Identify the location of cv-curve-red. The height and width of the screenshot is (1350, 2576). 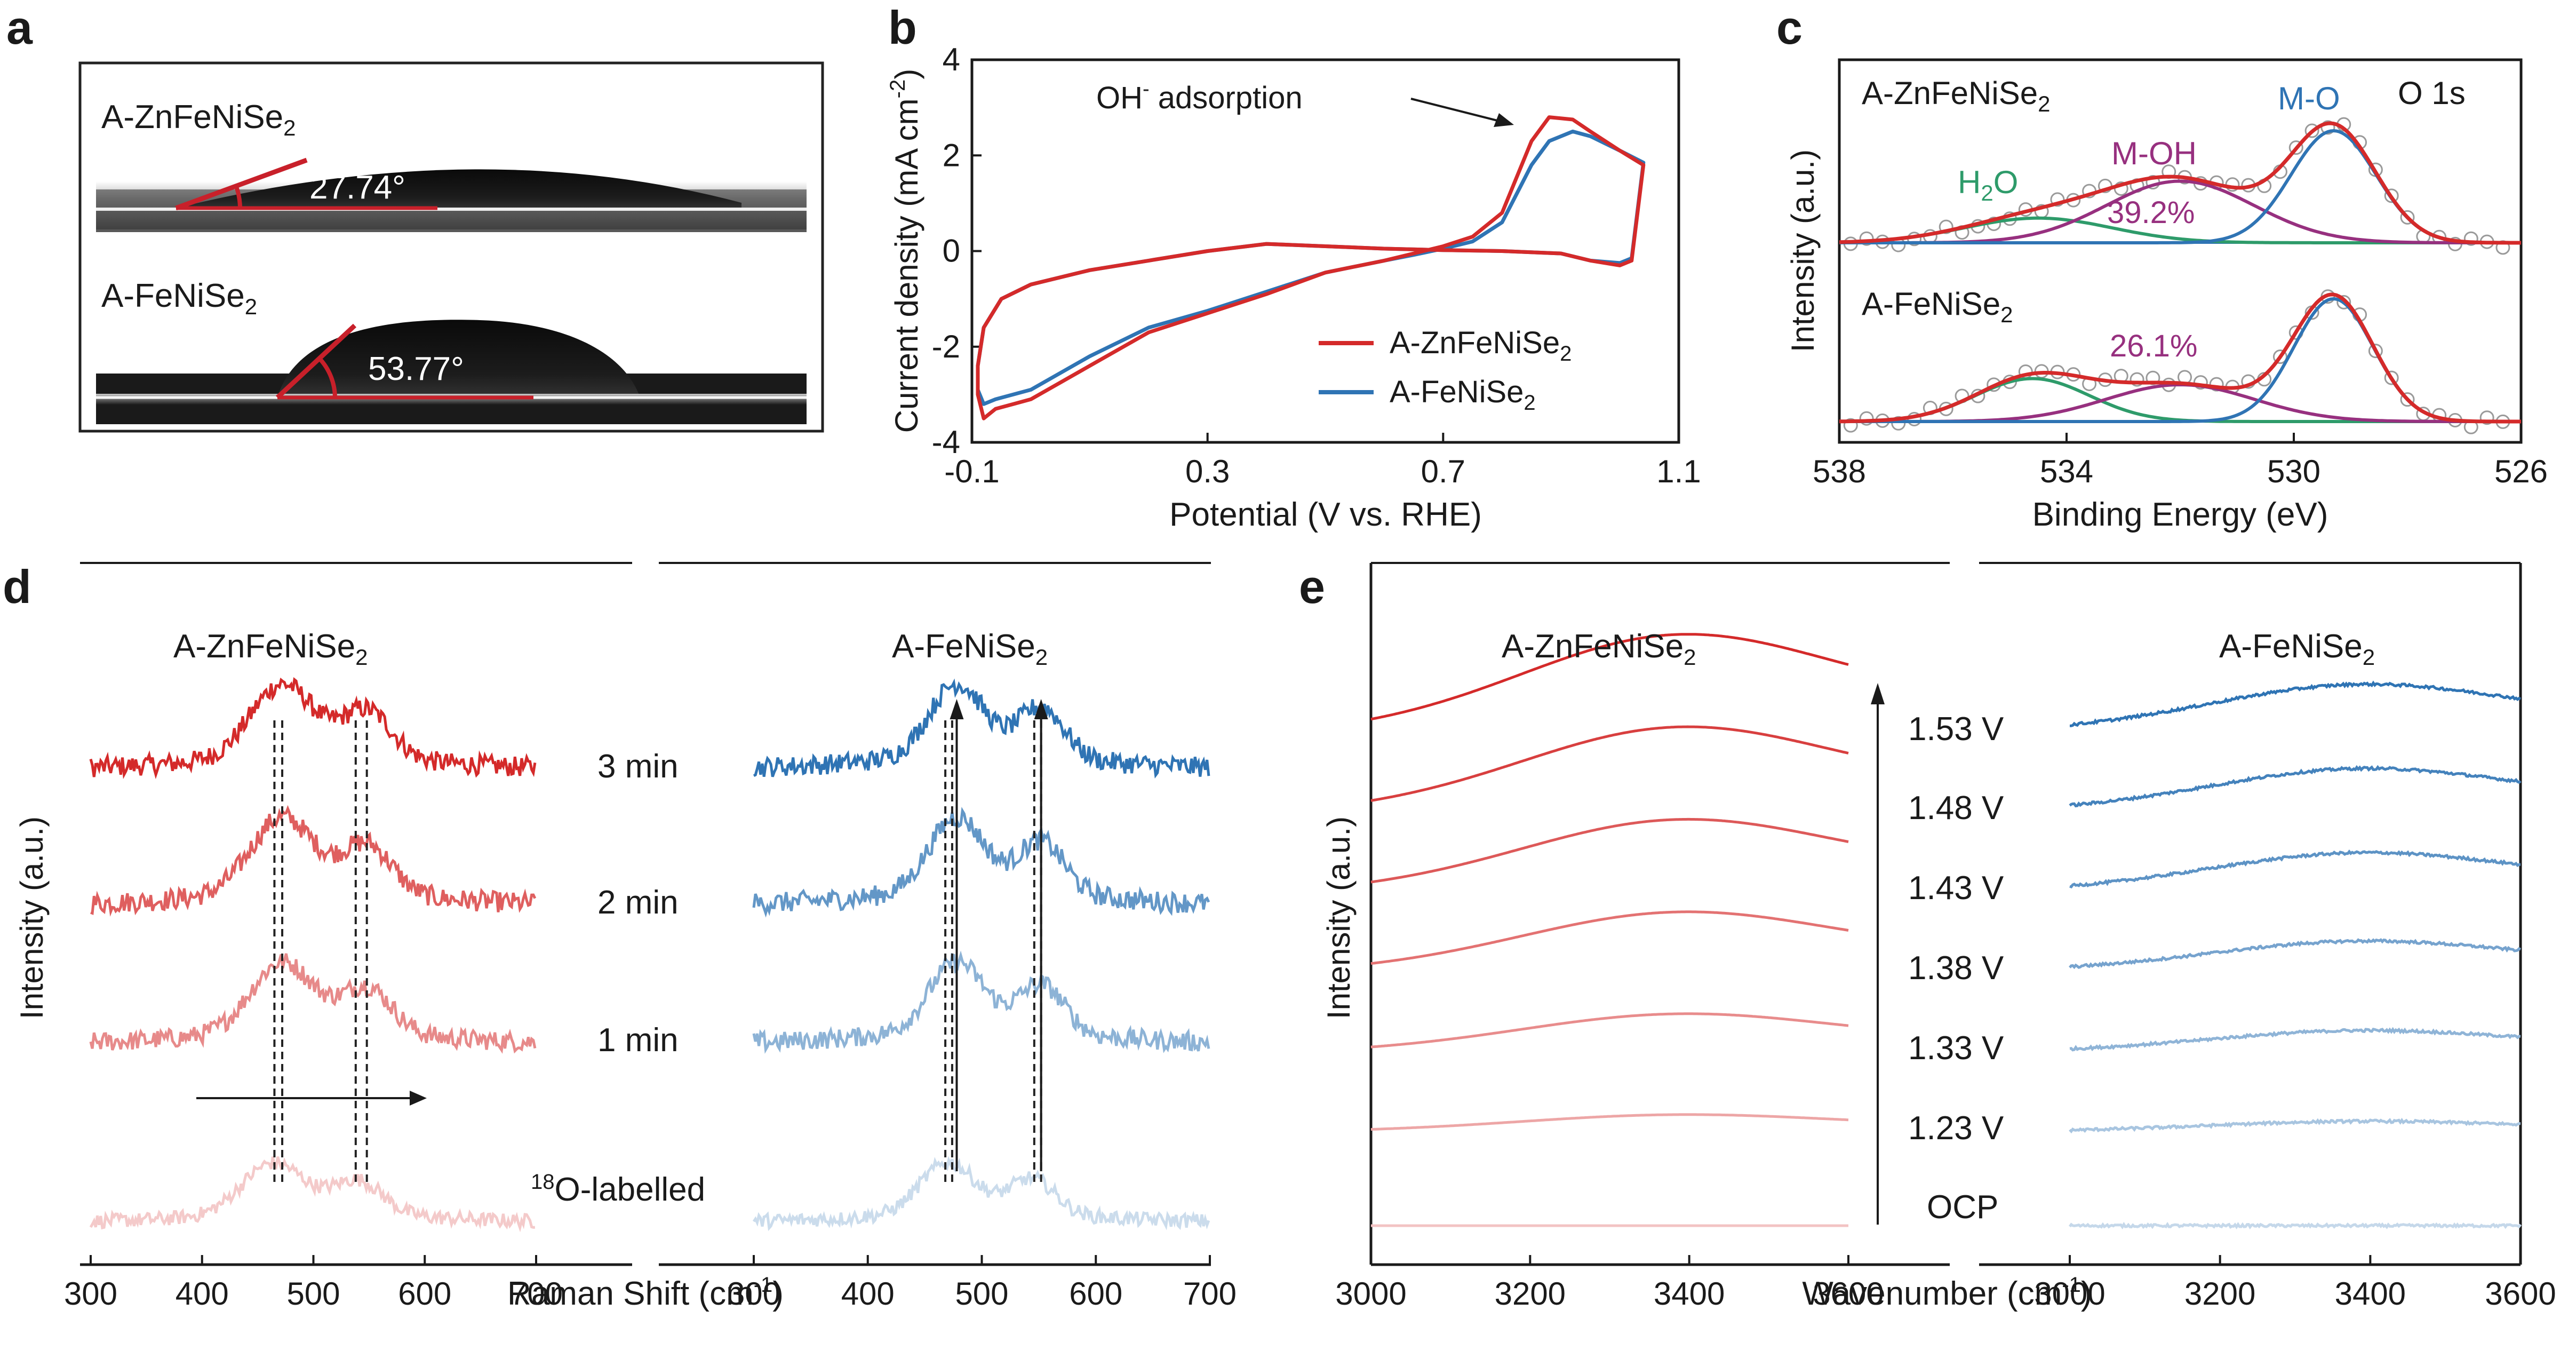
(1311, 267).